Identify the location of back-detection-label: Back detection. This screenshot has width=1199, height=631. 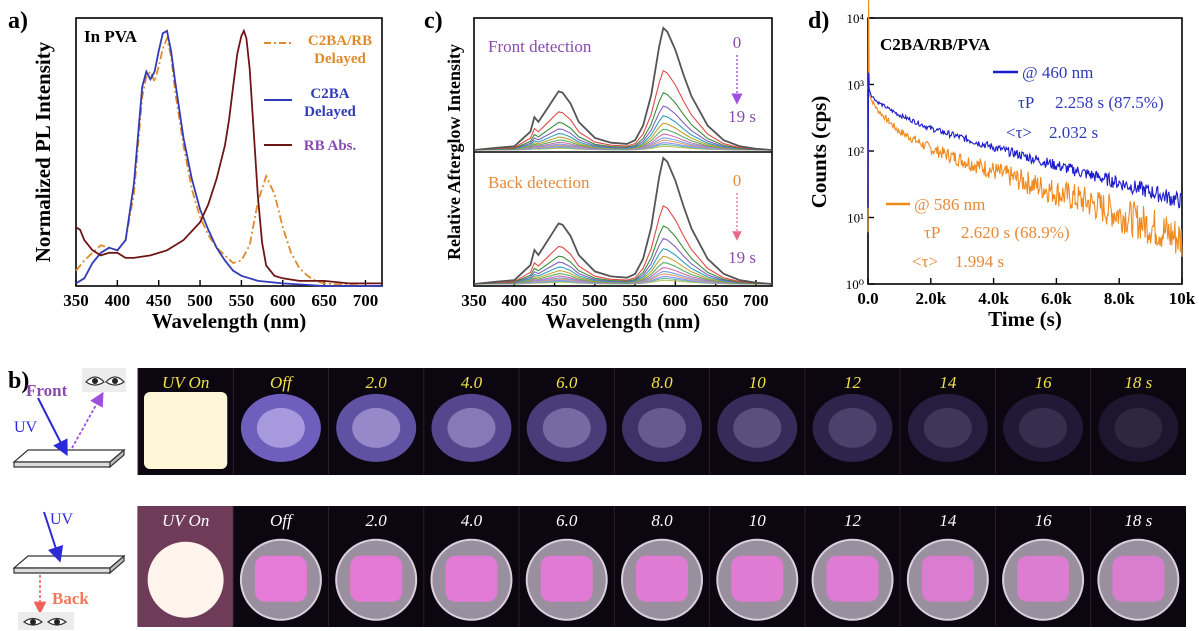
(539, 182).